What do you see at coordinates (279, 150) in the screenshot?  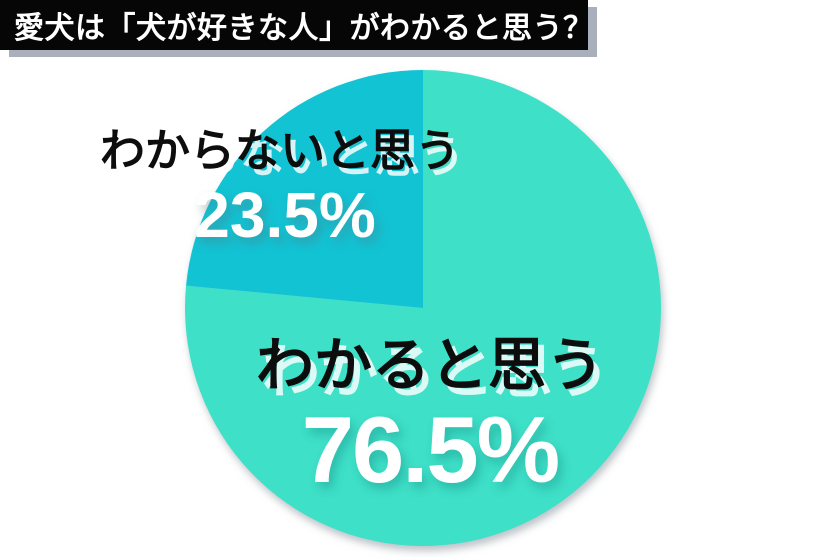 I see `slice-label-unknown: わからないと思う` at bounding box center [279, 150].